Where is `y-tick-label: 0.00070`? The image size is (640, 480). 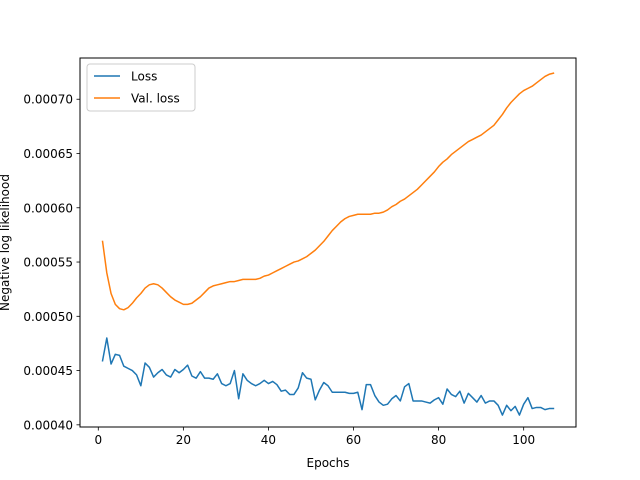
y-tick-label: 0.00070 is located at coordinates (48, 100).